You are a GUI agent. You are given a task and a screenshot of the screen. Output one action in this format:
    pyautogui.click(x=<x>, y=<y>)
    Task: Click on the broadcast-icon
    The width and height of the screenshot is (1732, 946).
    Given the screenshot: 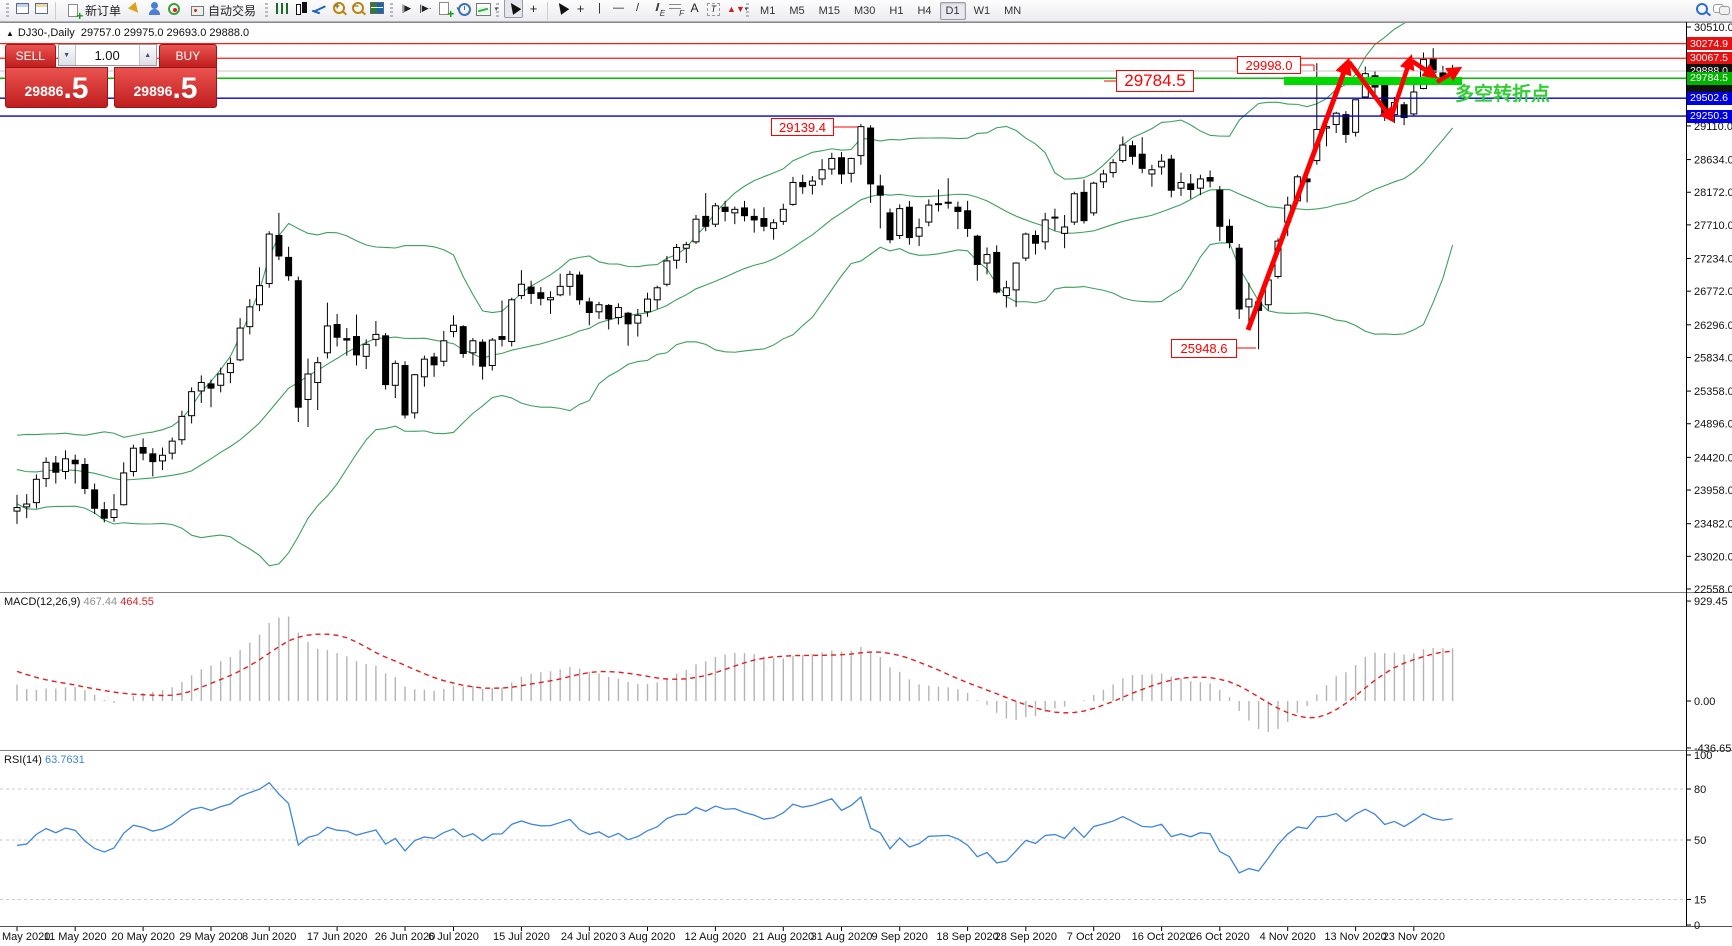 What is the action you would take?
    pyautogui.click(x=173, y=11)
    